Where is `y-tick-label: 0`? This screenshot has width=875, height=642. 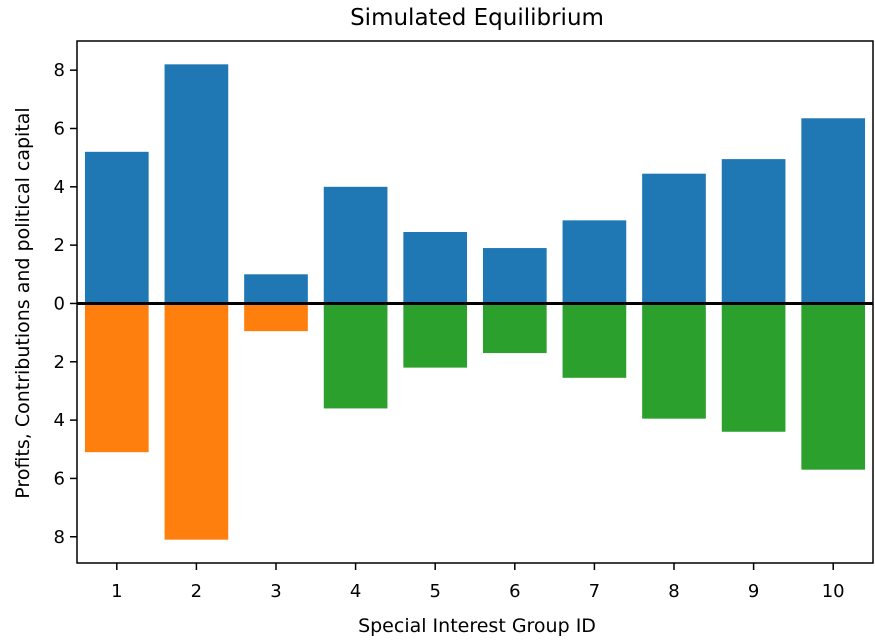
y-tick-label: 0 is located at coordinates (59, 303).